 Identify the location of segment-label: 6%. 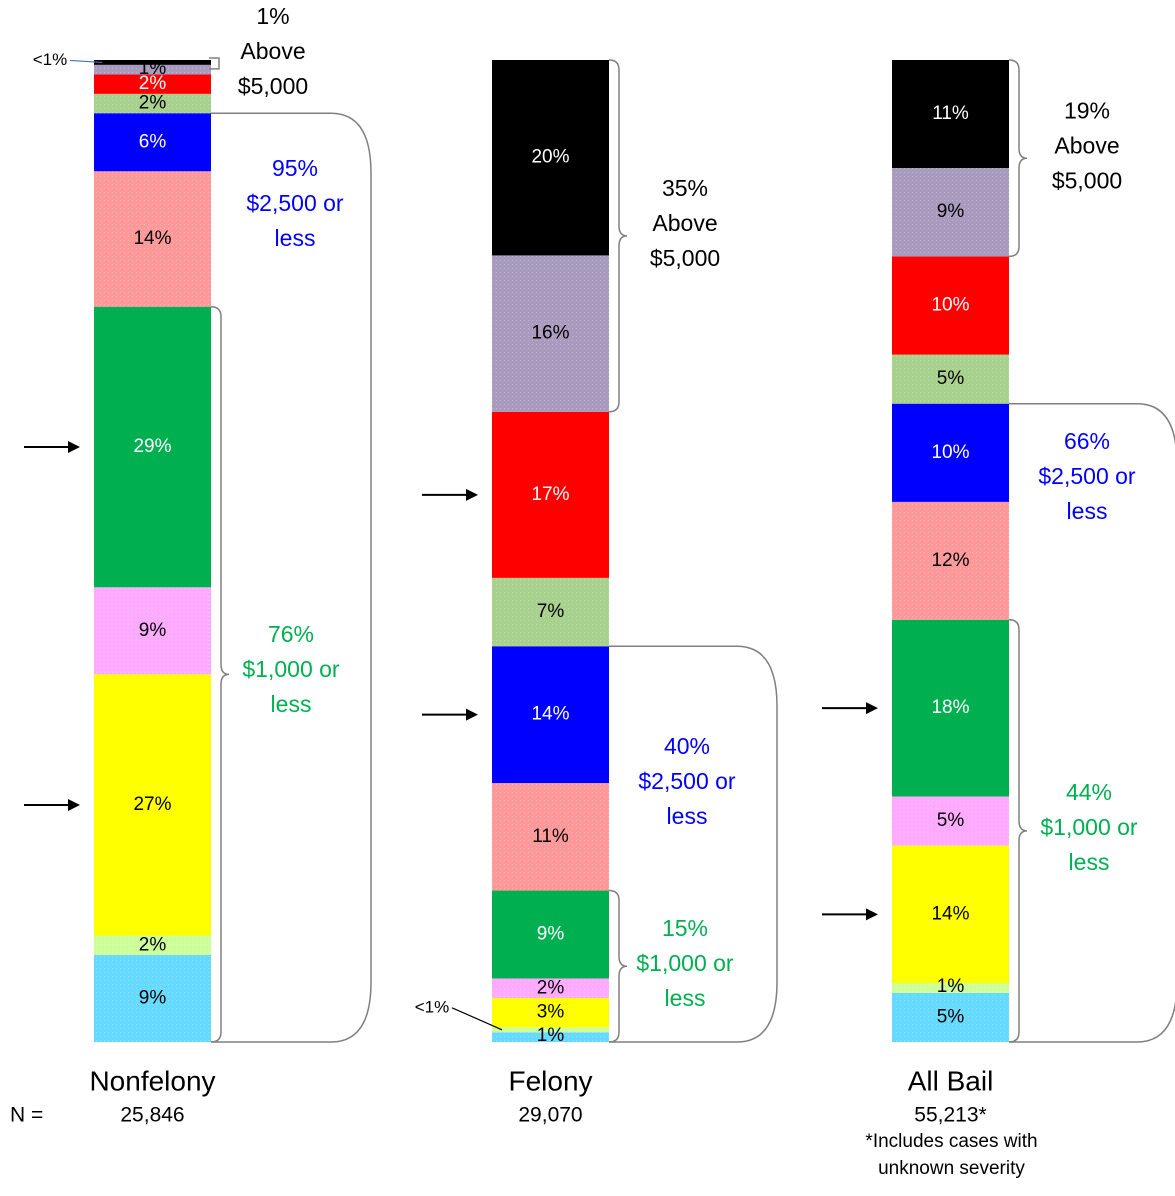
(153, 141).